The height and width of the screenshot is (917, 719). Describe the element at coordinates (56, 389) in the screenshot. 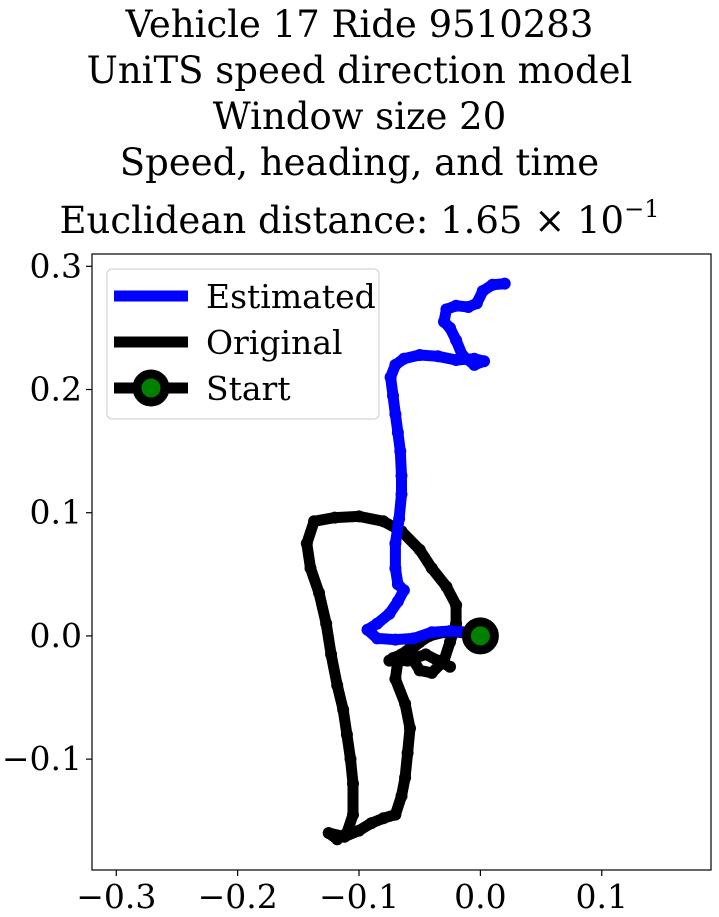

I see `y-tick-label: 0.2` at that location.